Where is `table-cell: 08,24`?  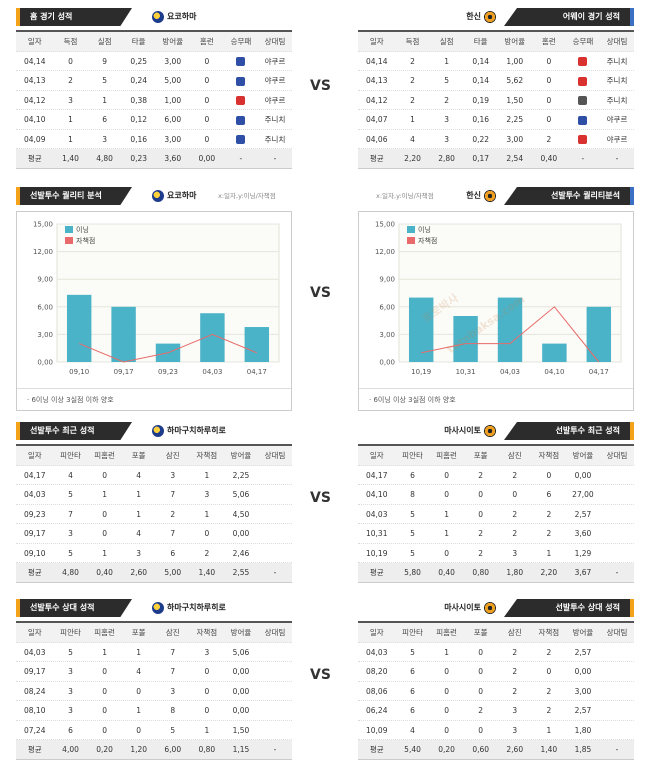
table-cell: 08,24 is located at coordinates (35, 691).